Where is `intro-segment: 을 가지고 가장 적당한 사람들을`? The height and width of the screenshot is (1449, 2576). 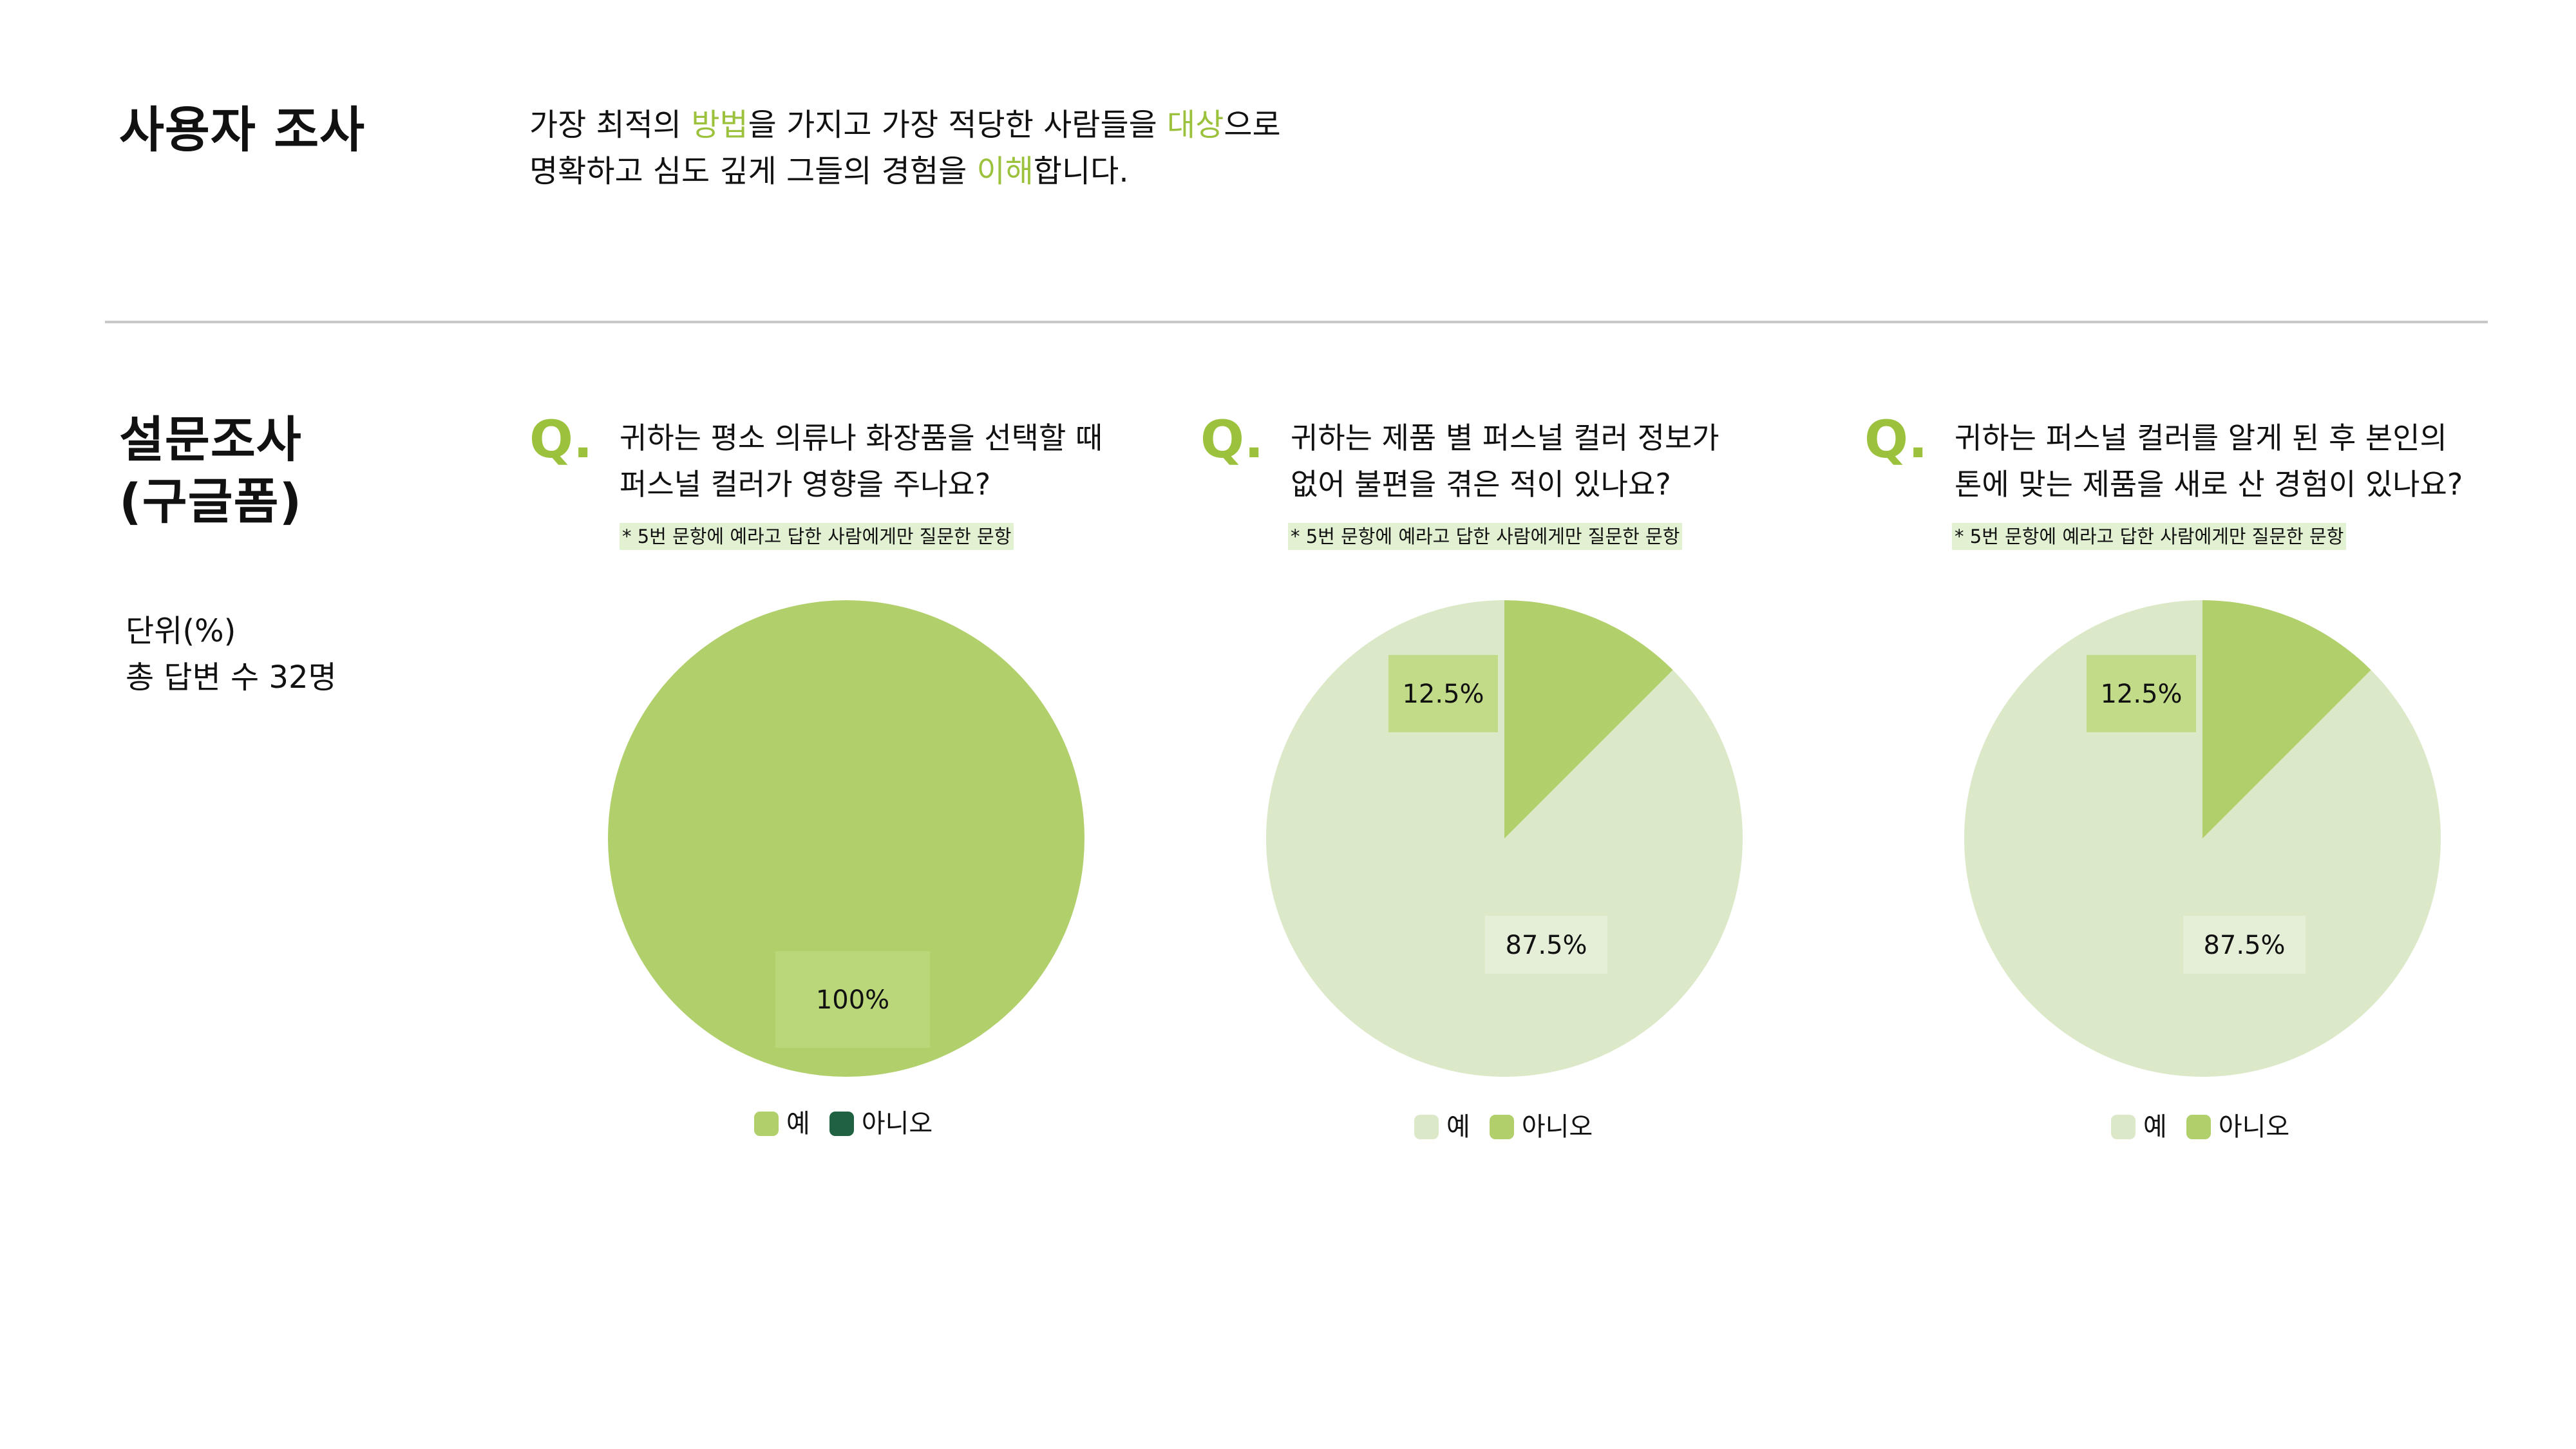
intro-segment: 을 가지고 가장 적당한 사람들을 is located at coordinates (958, 125).